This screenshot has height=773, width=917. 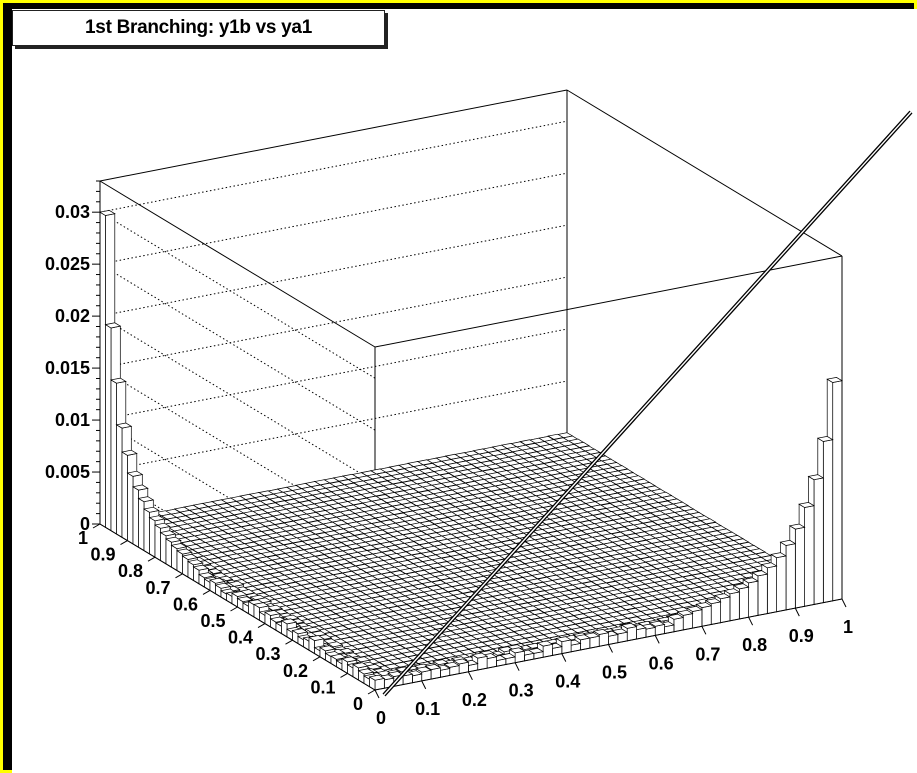 What do you see at coordinates (212, 621) in the screenshot?
I see `y-tick-label-5: 0.5` at bounding box center [212, 621].